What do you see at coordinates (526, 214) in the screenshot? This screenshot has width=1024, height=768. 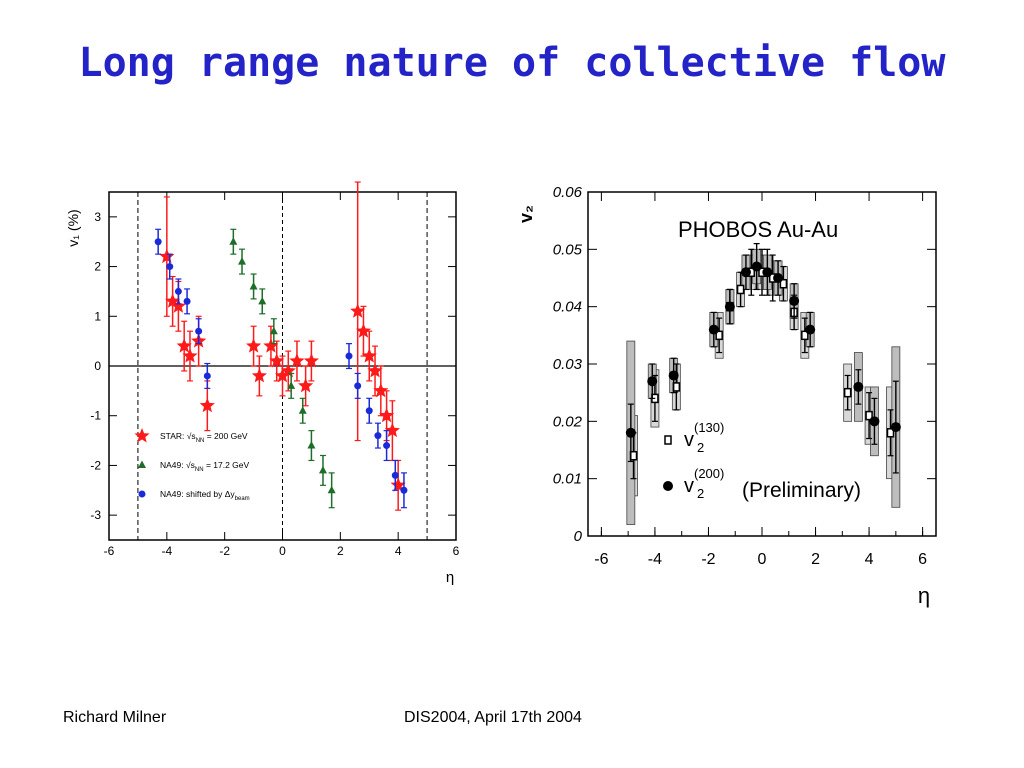 I see `y-axis-label: v₂` at bounding box center [526, 214].